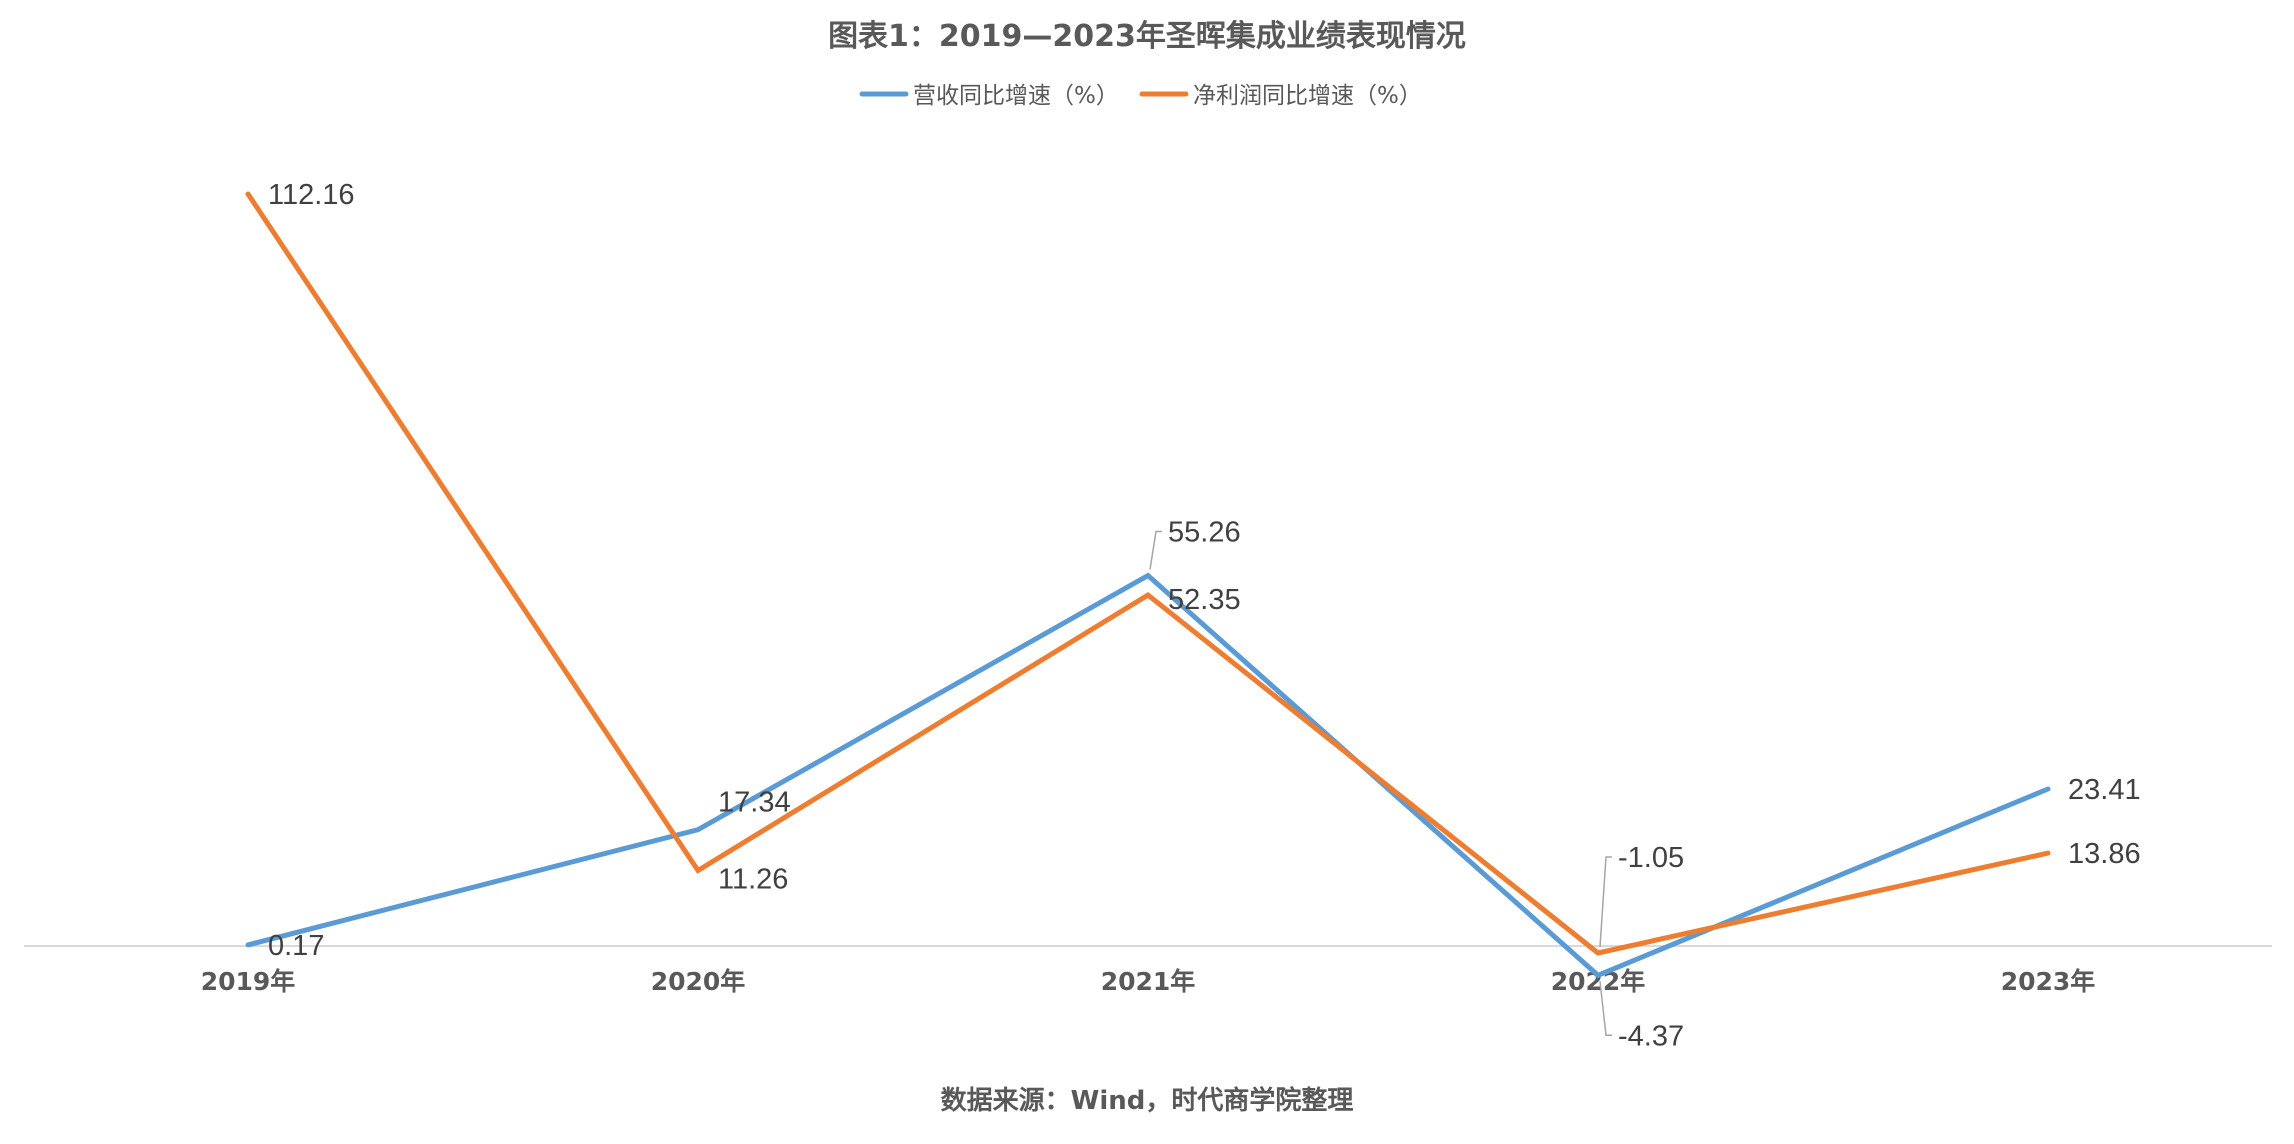 The height and width of the screenshot is (1144, 2294). What do you see at coordinates (1147, 1100) in the screenshot?
I see `source-note: 数据来源：Wind，时代商学院整理` at bounding box center [1147, 1100].